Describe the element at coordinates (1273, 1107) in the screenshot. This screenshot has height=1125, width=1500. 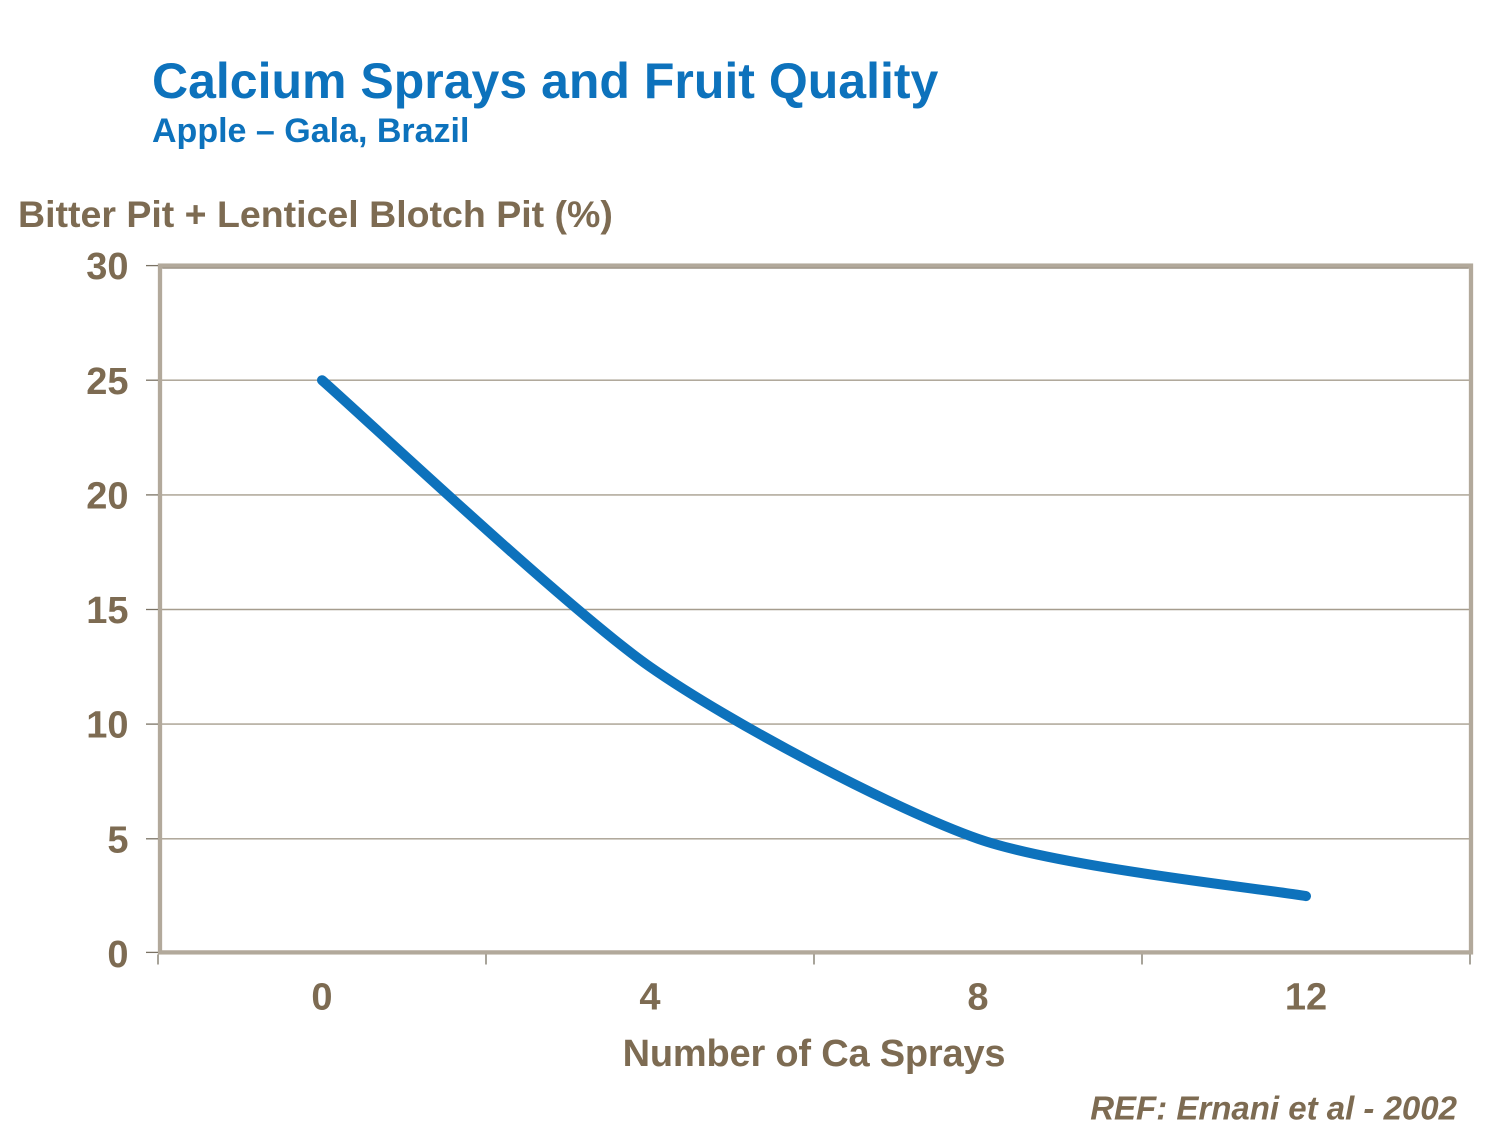
I see `svg-text: REF: Ernani et al - 2002` at that location.